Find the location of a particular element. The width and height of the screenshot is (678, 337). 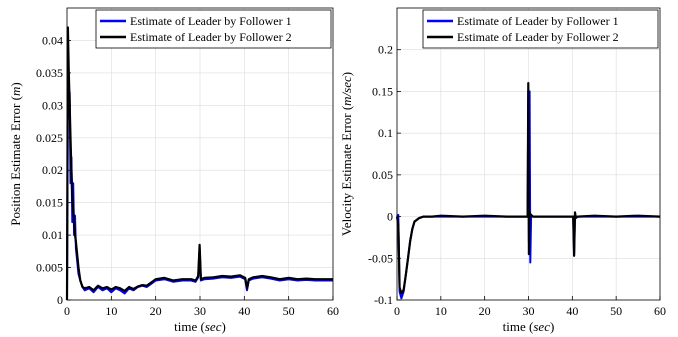

y-axis-label: Position Estimate Error (m) is located at coordinates (15, 153).